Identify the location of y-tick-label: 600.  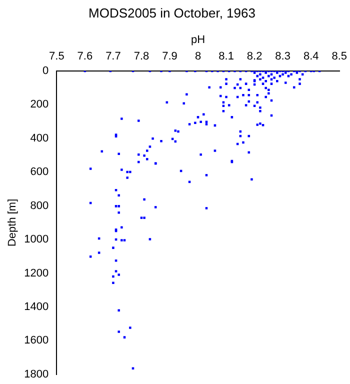
(39, 172).